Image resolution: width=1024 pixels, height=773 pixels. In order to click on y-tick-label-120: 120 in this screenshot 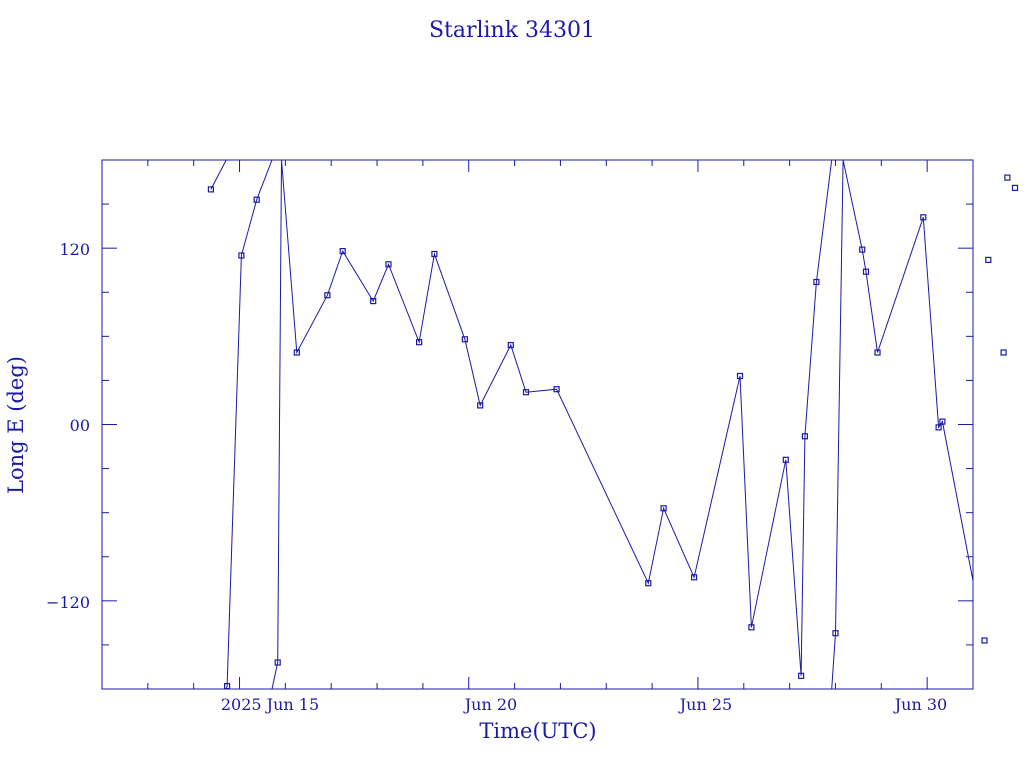, I will do `click(74, 249)`.